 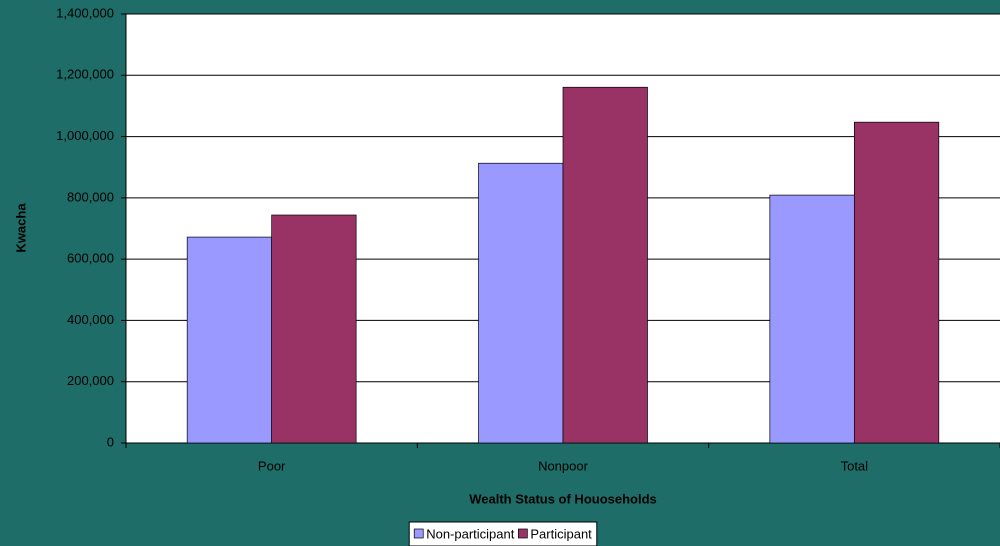 I want to click on y-tick-label: 600,000, so click(x=90, y=258).